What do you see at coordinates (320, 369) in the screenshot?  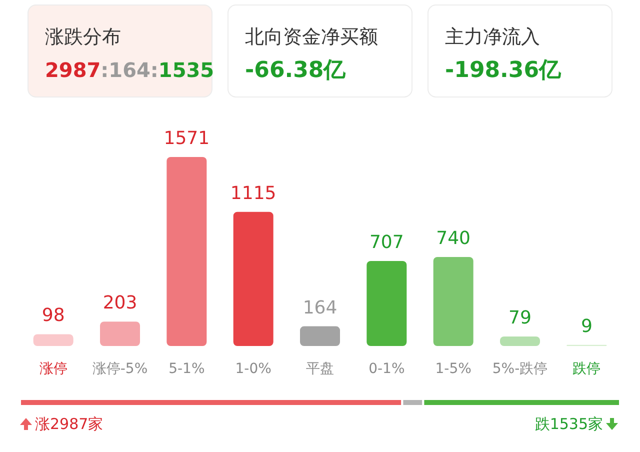 I see `x-tick-label: 平盘` at bounding box center [320, 369].